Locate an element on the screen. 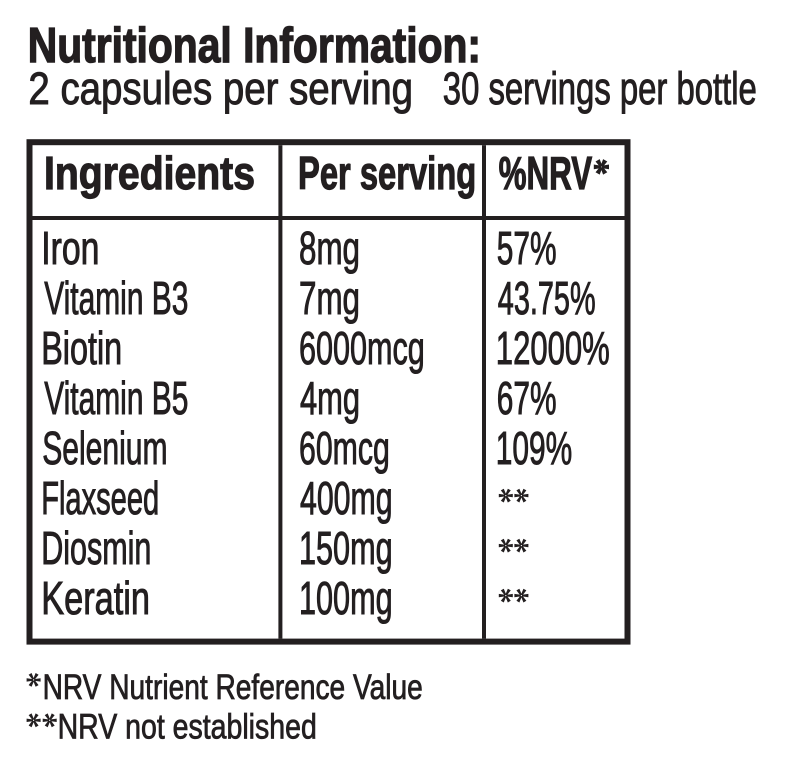 The height and width of the screenshot is (780, 800). svg-text: Per serving is located at coordinates (387, 173).